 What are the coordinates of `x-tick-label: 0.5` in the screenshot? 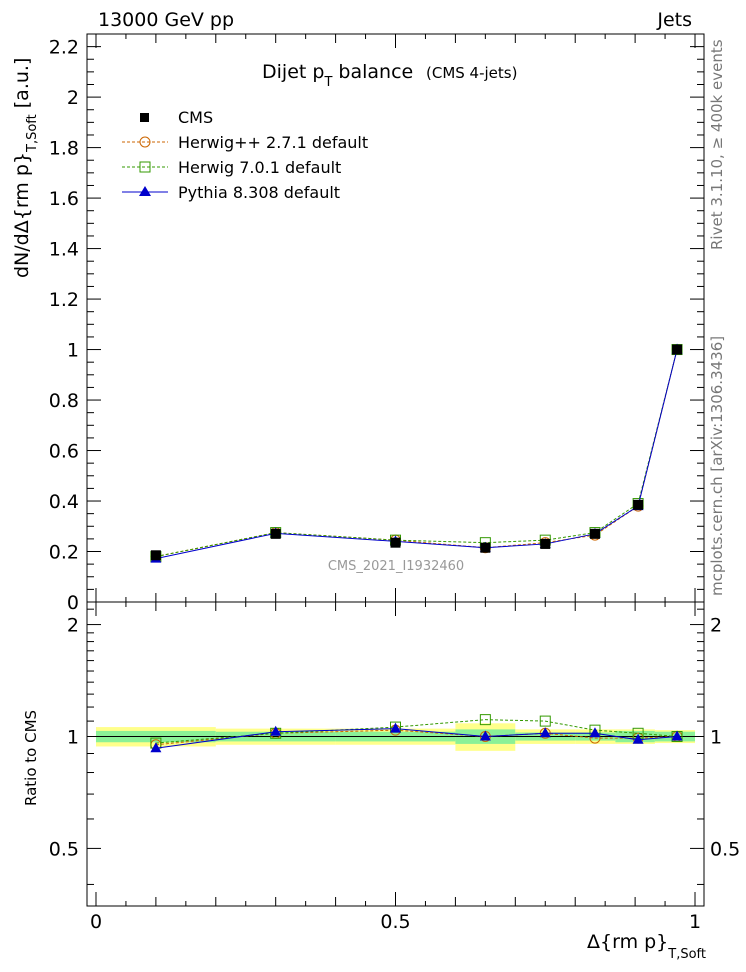 It's located at (395, 922).